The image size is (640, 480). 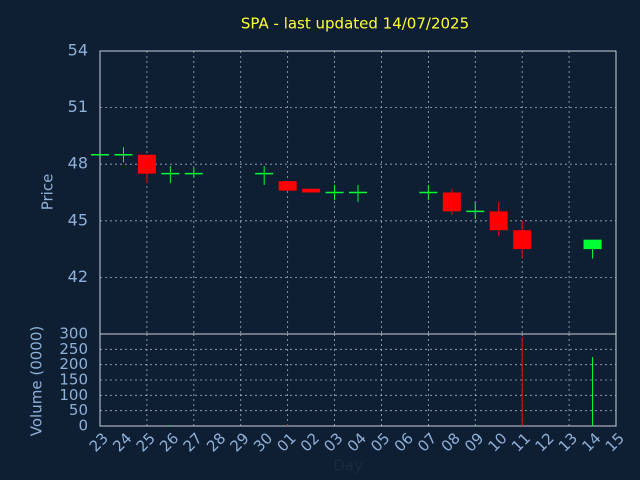 I want to click on volume-tick-label: 200, so click(x=73, y=364).